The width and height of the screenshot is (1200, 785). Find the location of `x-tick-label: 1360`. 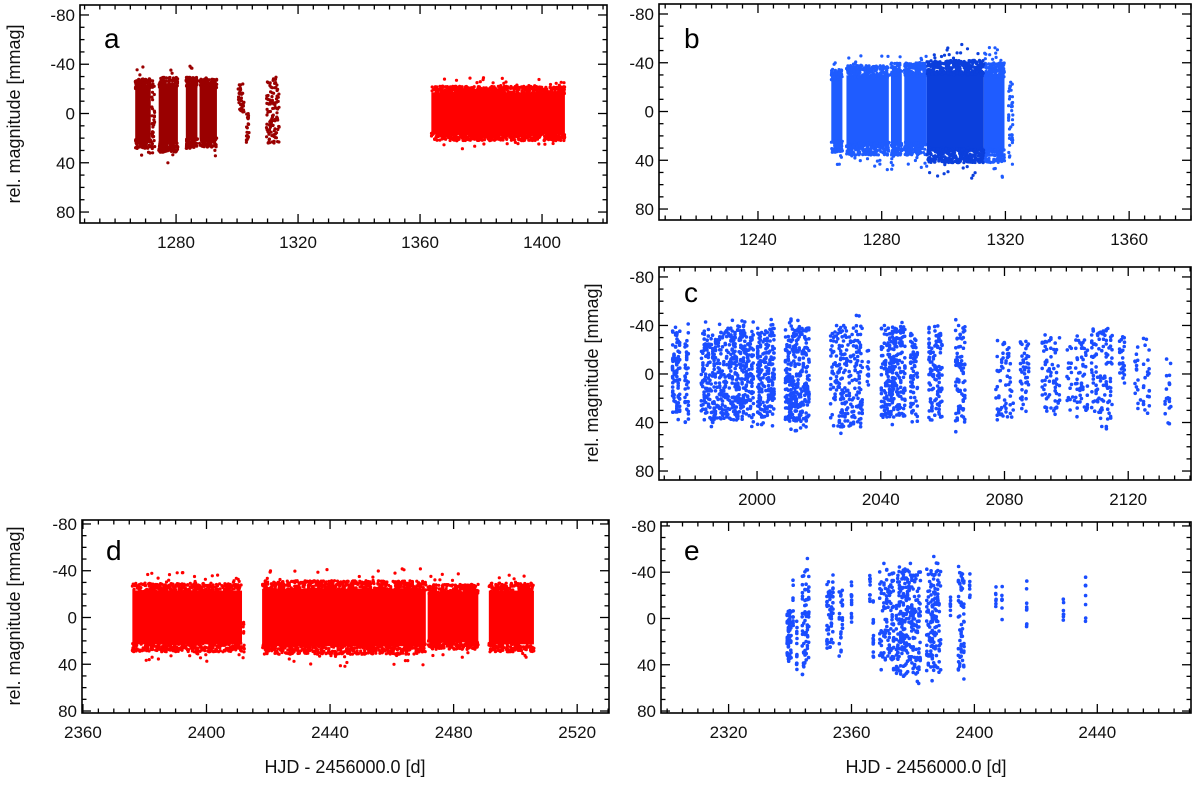

x-tick-label: 1360 is located at coordinates (420, 242).